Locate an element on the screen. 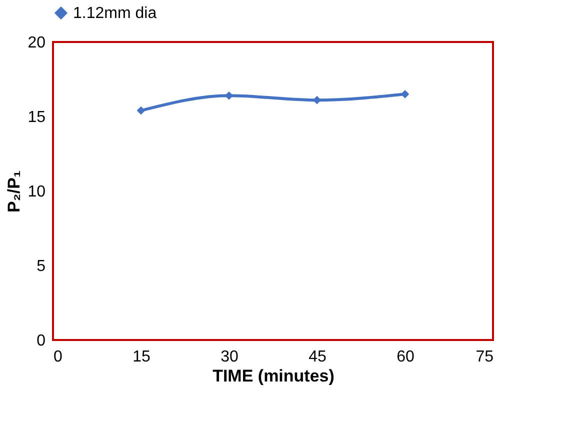  x-axis-title: TIME (minutes) is located at coordinates (273, 376).